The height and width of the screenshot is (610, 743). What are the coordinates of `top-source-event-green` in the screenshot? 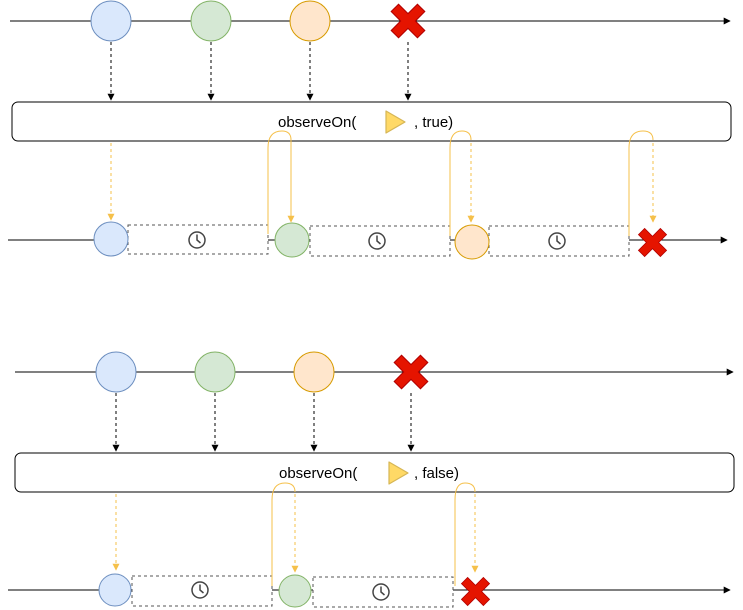 It's located at (211, 21).